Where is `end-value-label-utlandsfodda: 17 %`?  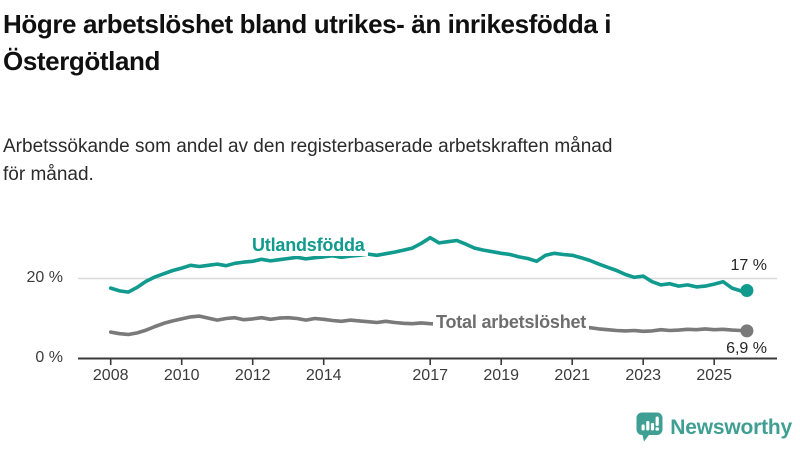 end-value-label-utlandsfodda: 17 % is located at coordinates (748, 265).